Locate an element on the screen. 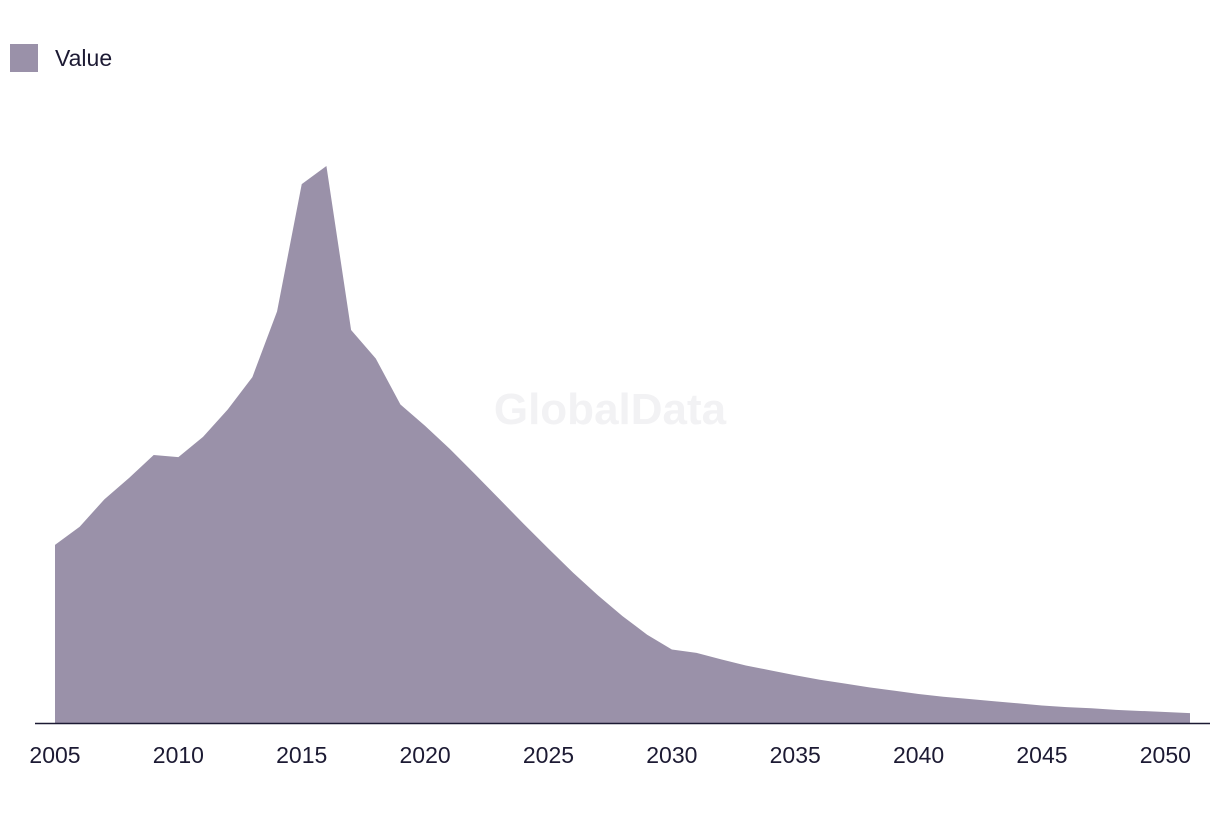  legend-swatch is located at coordinates (24, 58).